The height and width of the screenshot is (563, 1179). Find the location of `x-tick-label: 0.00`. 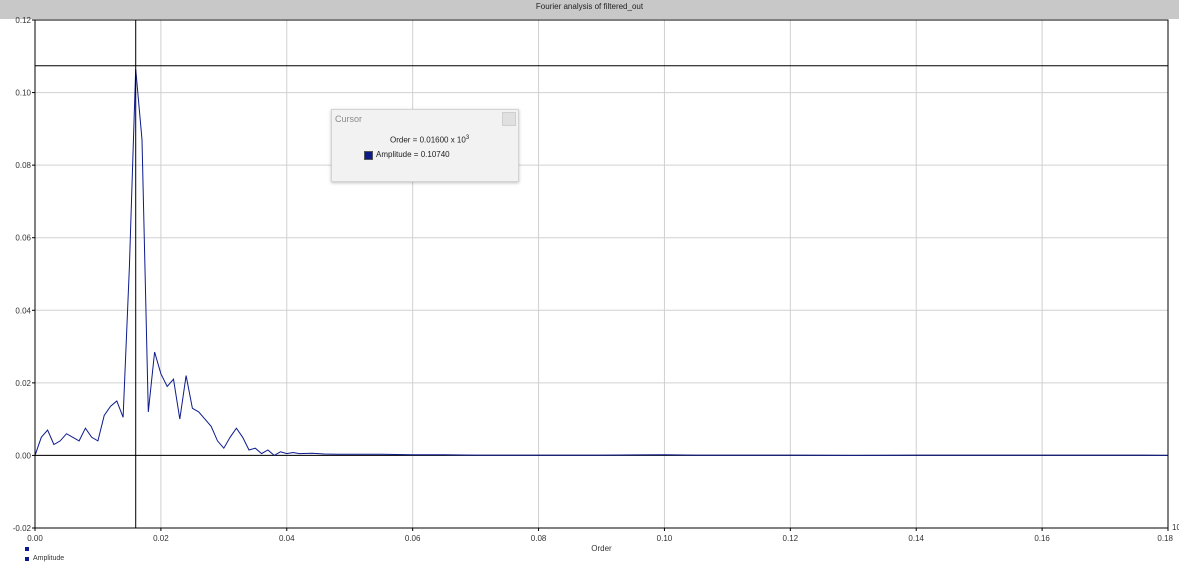

x-tick-label: 0.00 is located at coordinates (35, 538).